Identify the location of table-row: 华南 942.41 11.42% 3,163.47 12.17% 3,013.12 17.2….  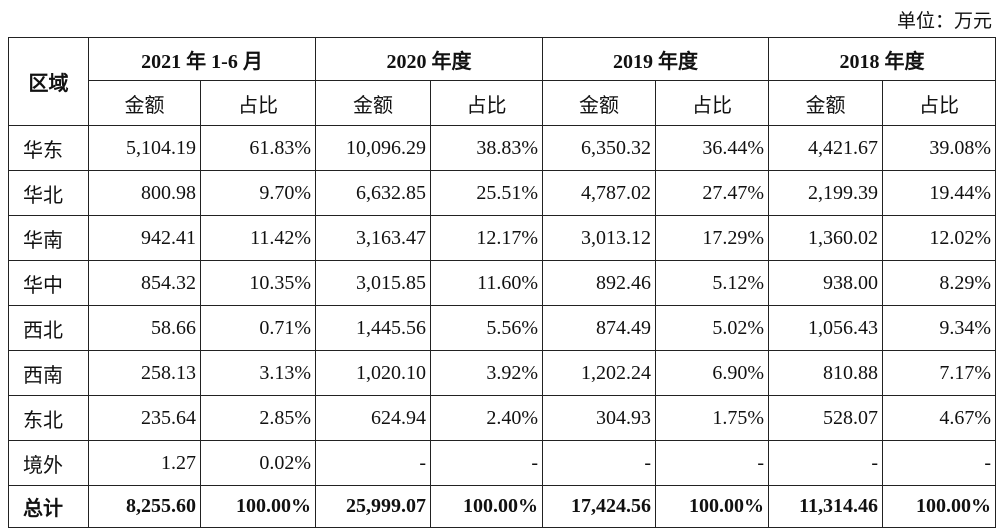
(502, 238).